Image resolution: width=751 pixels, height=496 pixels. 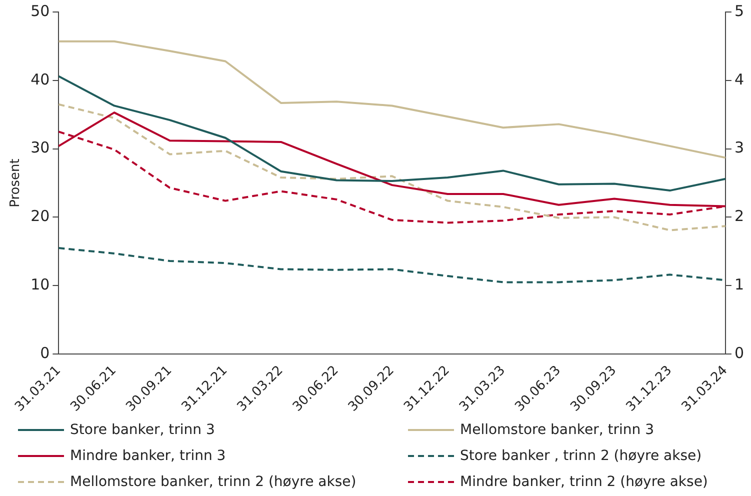 What do you see at coordinates (40, 216) in the screenshot?
I see `y-tick-label: 20` at bounding box center [40, 216].